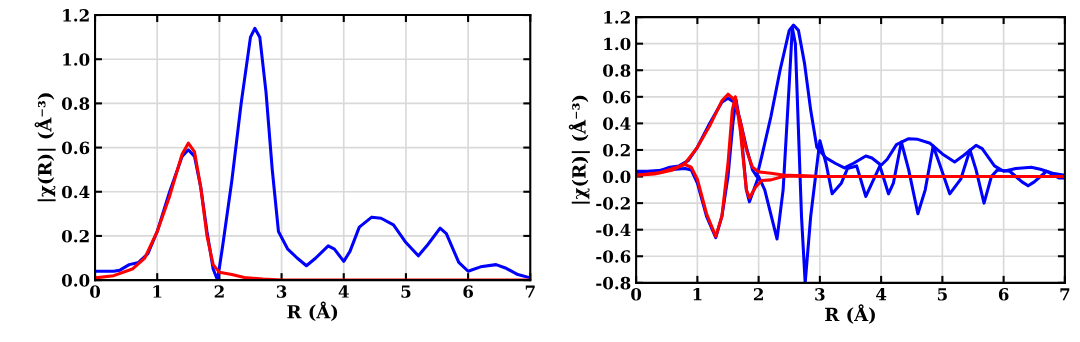 The height and width of the screenshot is (342, 1080). What do you see at coordinates (613, 230) in the screenshot?
I see `y-tick-label: -0.4` at bounding box center [613, 230].